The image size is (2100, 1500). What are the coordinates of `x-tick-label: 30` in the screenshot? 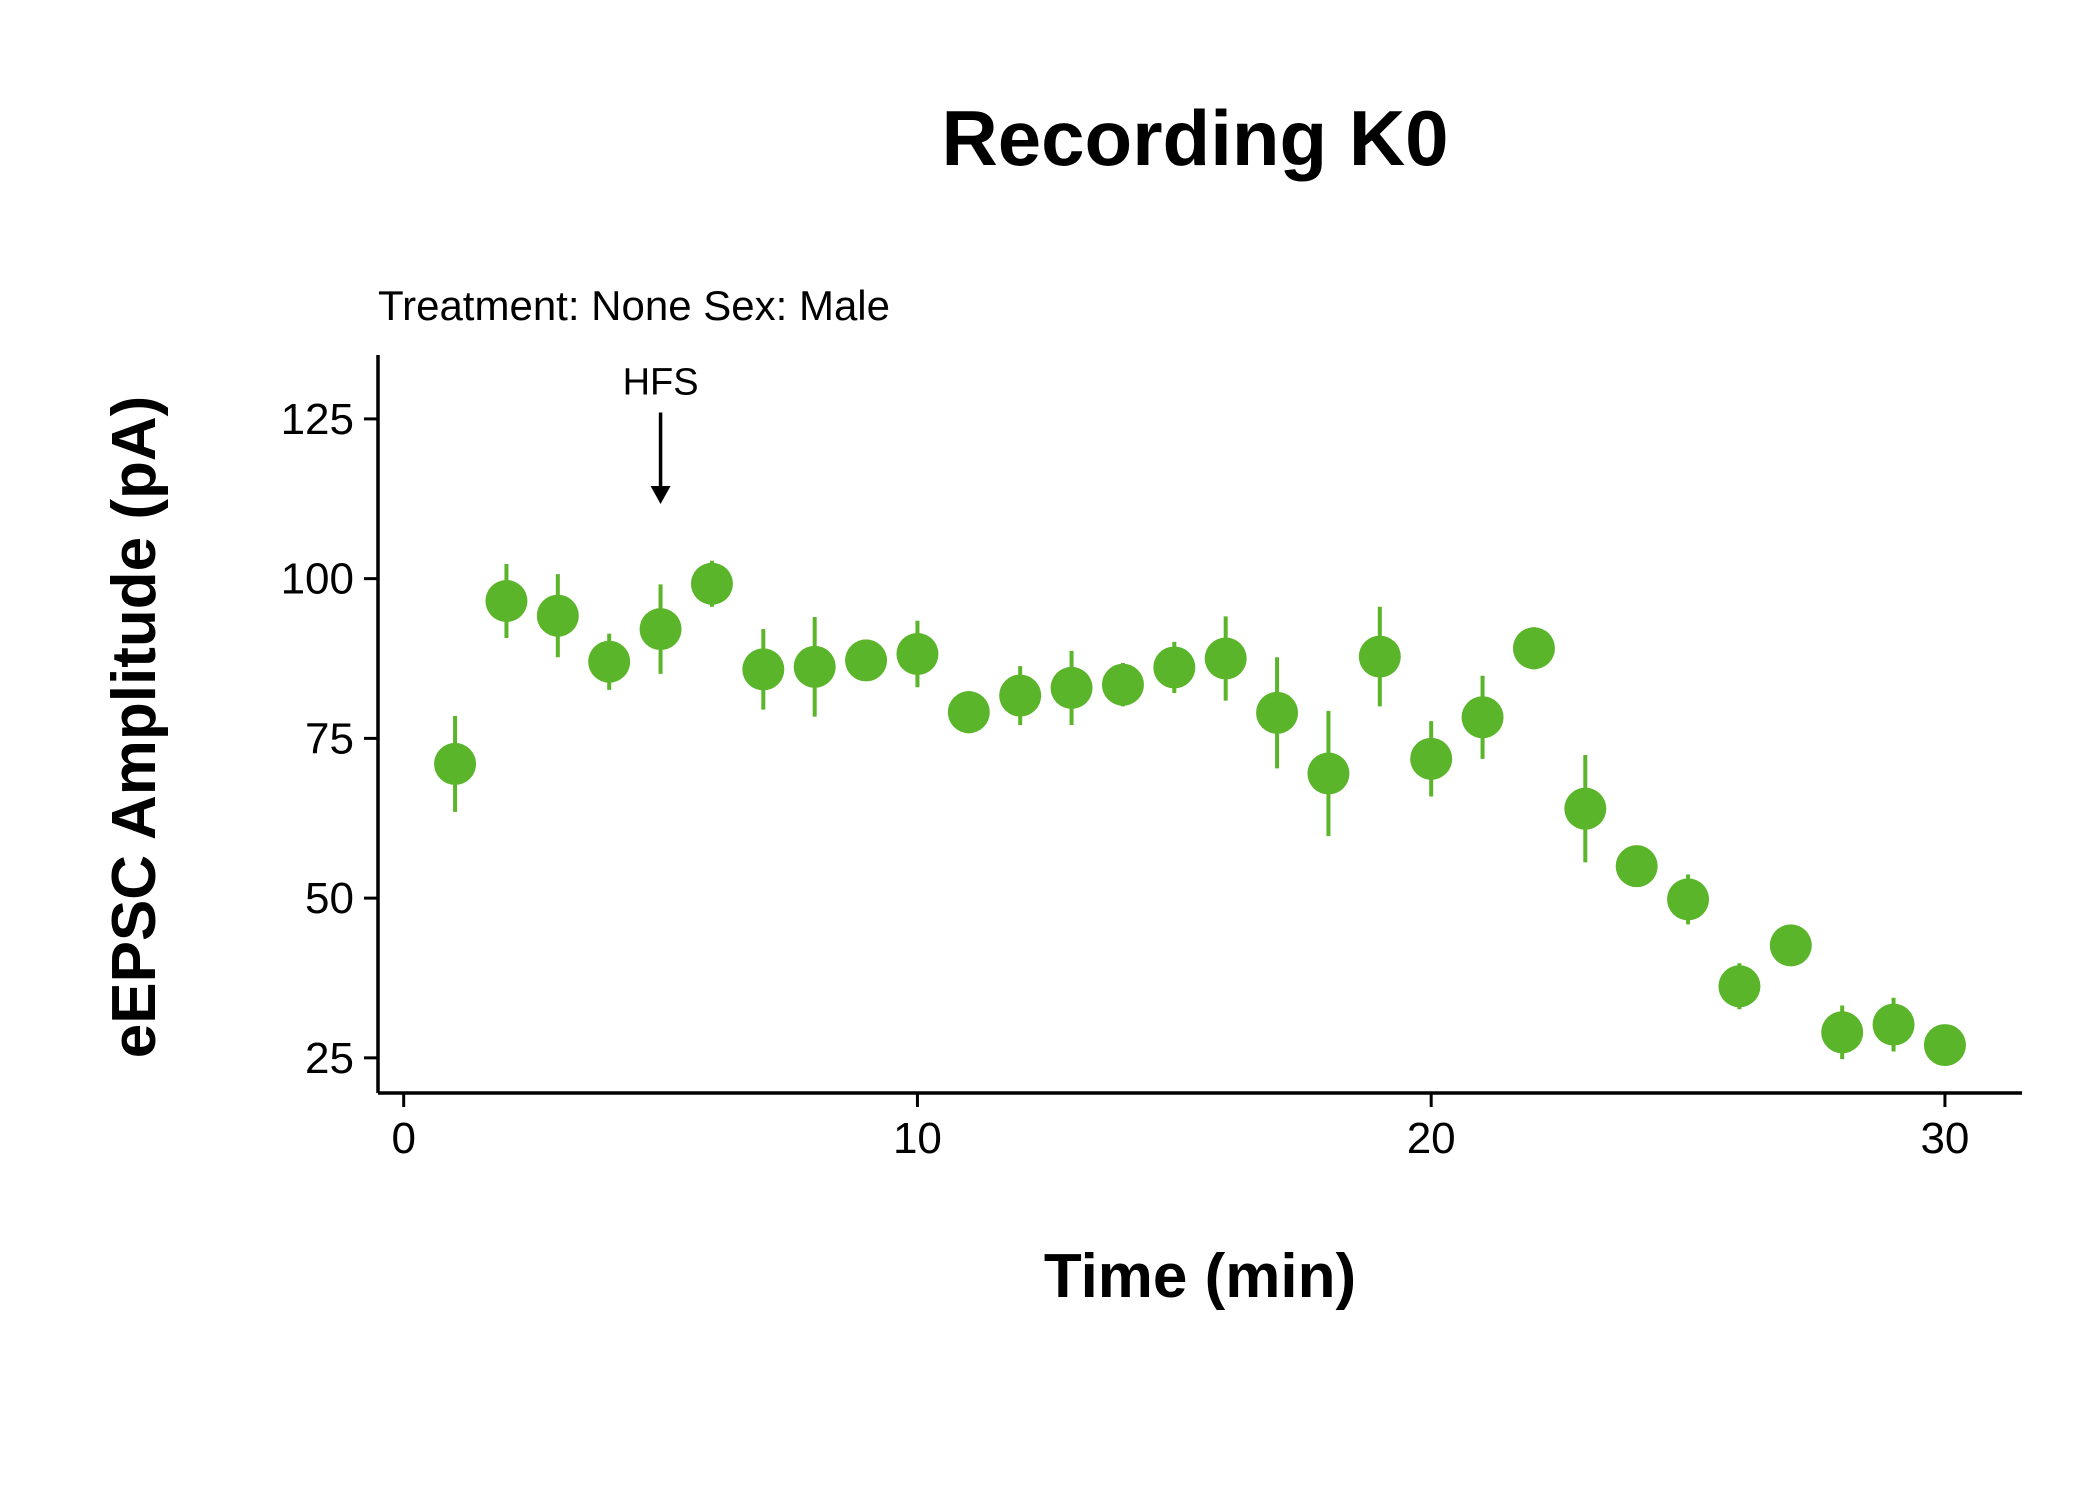 It's located at (1944, 1138).